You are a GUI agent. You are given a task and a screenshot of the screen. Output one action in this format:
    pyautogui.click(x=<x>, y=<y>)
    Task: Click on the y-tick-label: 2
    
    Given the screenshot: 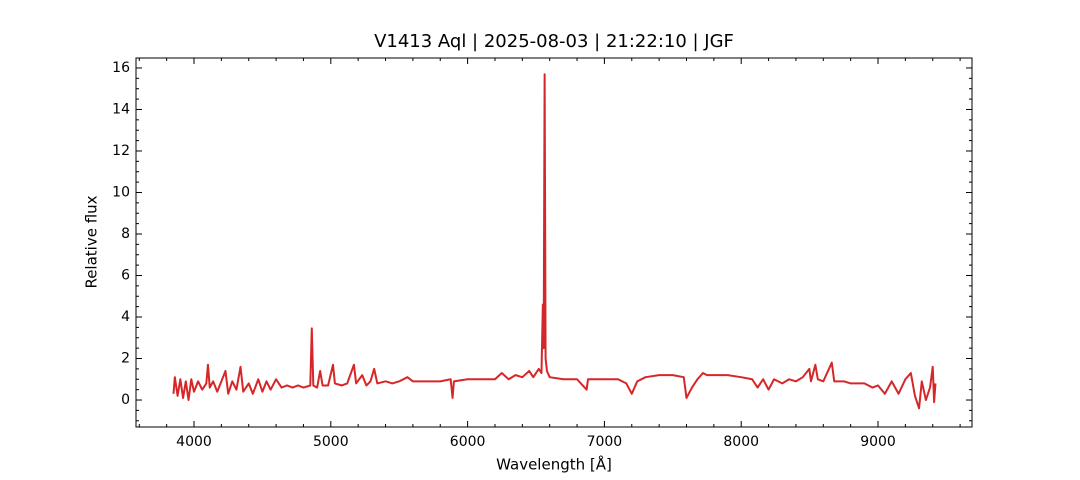 What is the action you would take?
    pyautogui.click(x=125, y=359)
    